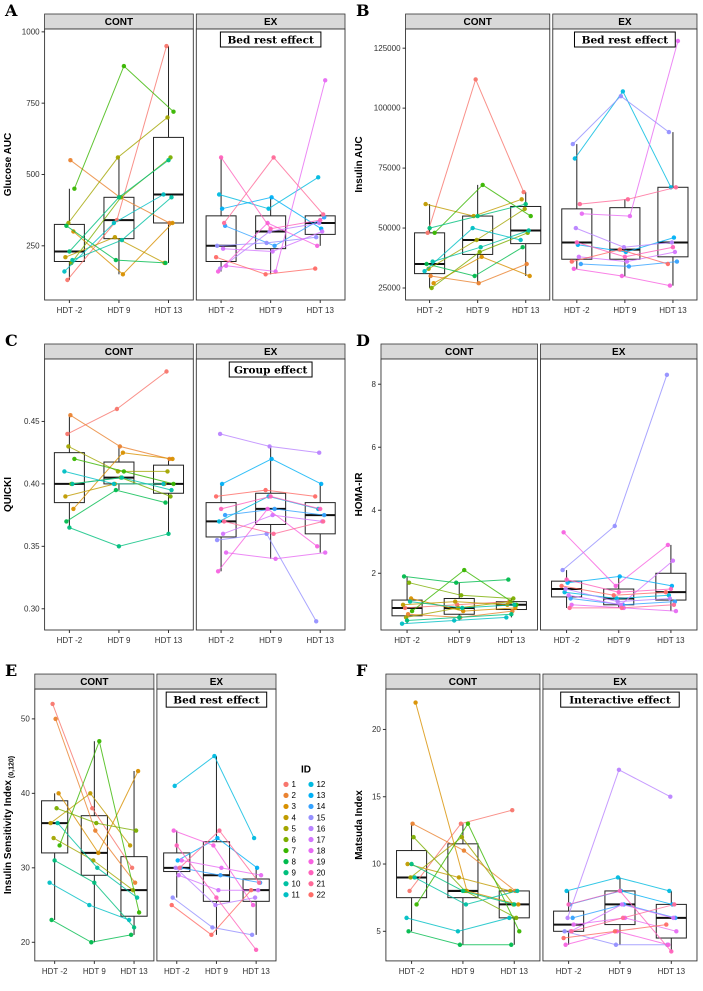 The width and height of the screenshot is (703, 991). What do you see at coordinates (32, 608) in the screenshot?
I see `y-tick-label: 0.30` at bounding box center [32, 608].